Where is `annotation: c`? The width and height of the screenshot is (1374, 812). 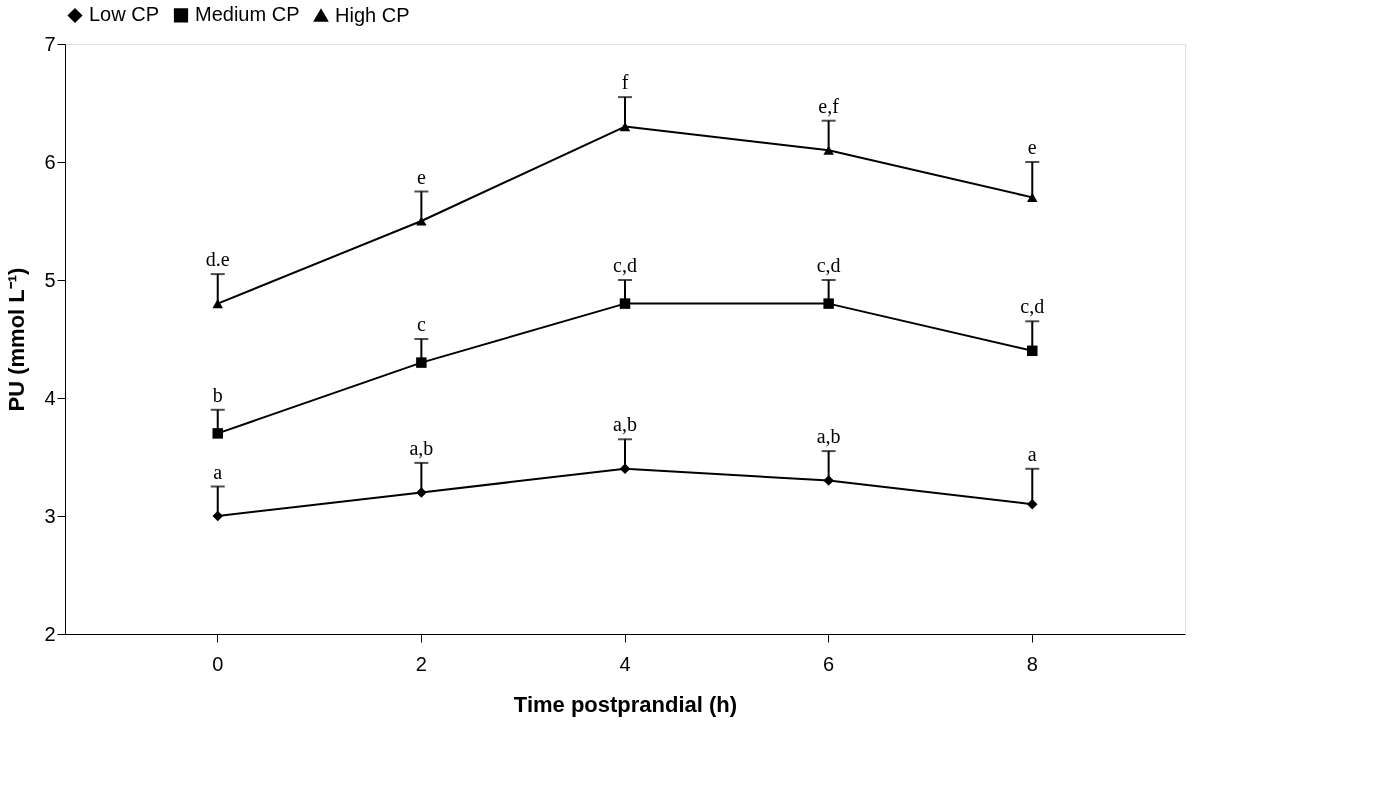 annotation: c is located at coordinates (421, 324).